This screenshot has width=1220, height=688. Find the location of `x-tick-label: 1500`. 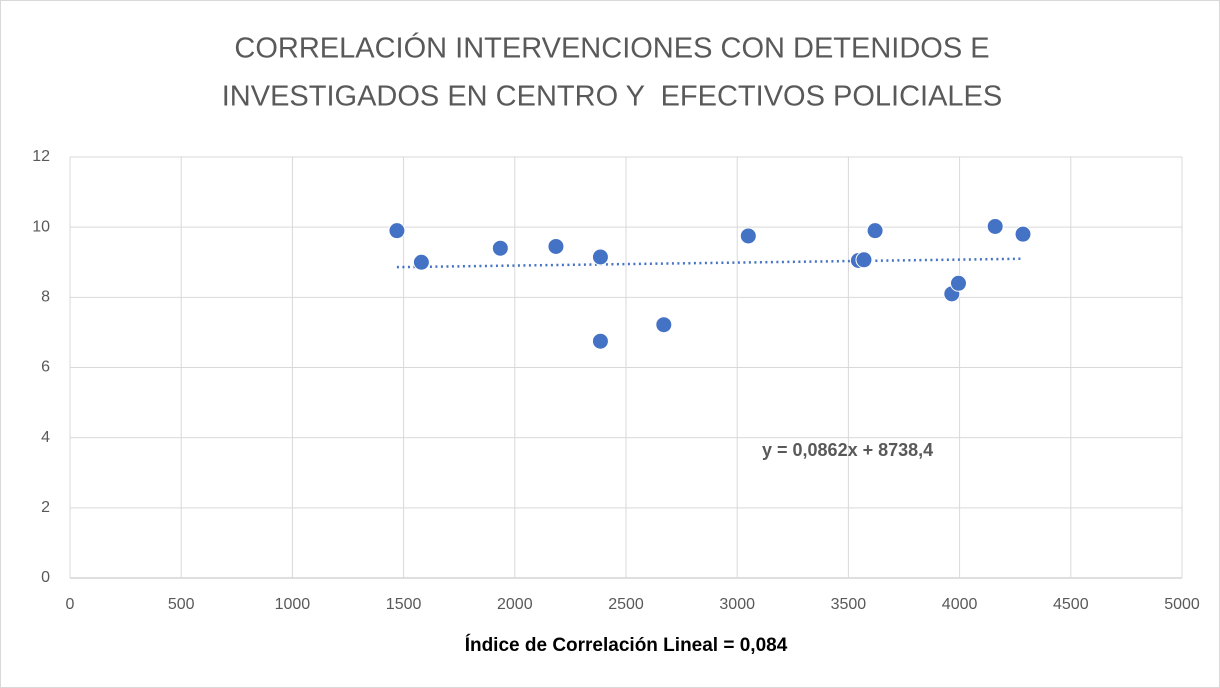

x-tick-label: 1500 is located at coordinates (404, 604).